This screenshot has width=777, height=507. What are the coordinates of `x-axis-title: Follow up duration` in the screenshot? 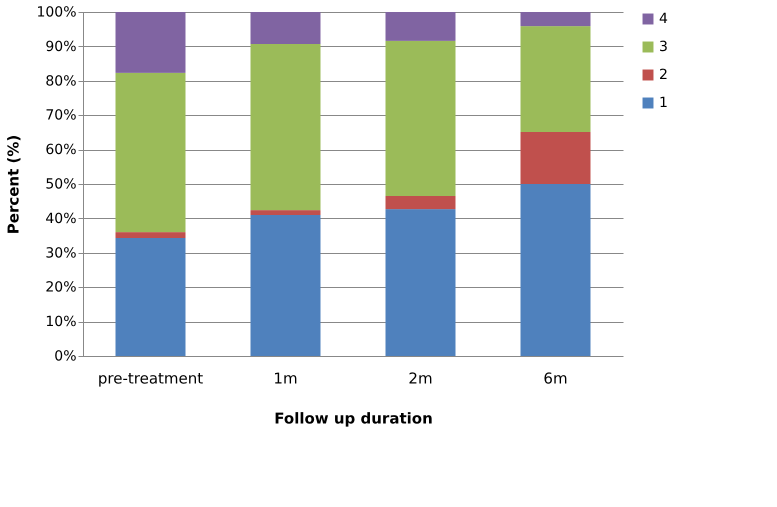 It's located at (353, 419).